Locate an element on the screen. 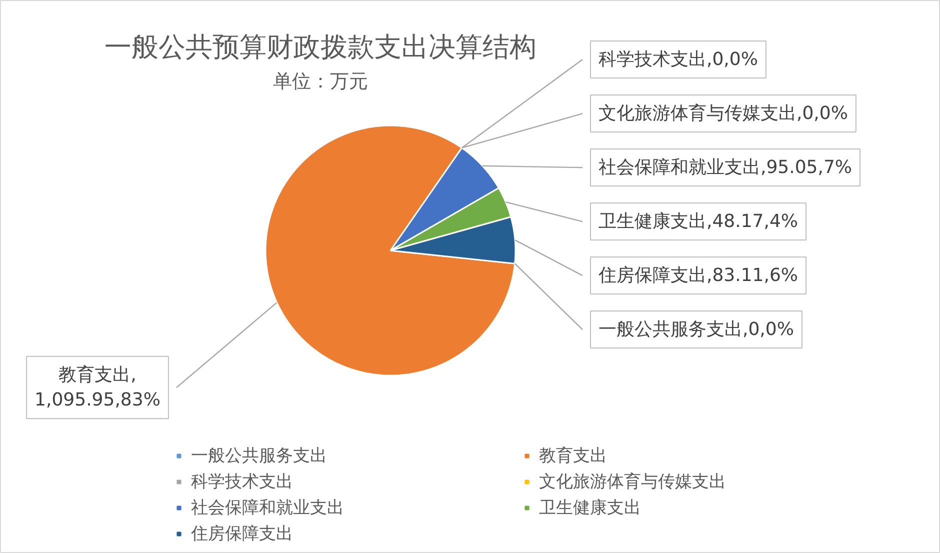 The height and width of the screenshot is (553, 940). data-label: 社会保障和就业支出,95.05,7% is located at coordinates (725, 167).